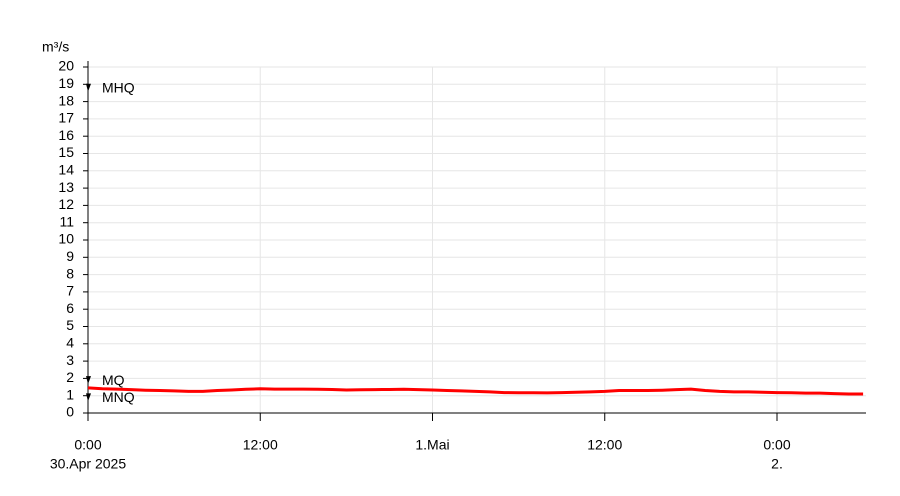 The width and height of the screenshot is (900, 496). I want to click on x-date-label: 30.Apr 2025, so click(88, 464).